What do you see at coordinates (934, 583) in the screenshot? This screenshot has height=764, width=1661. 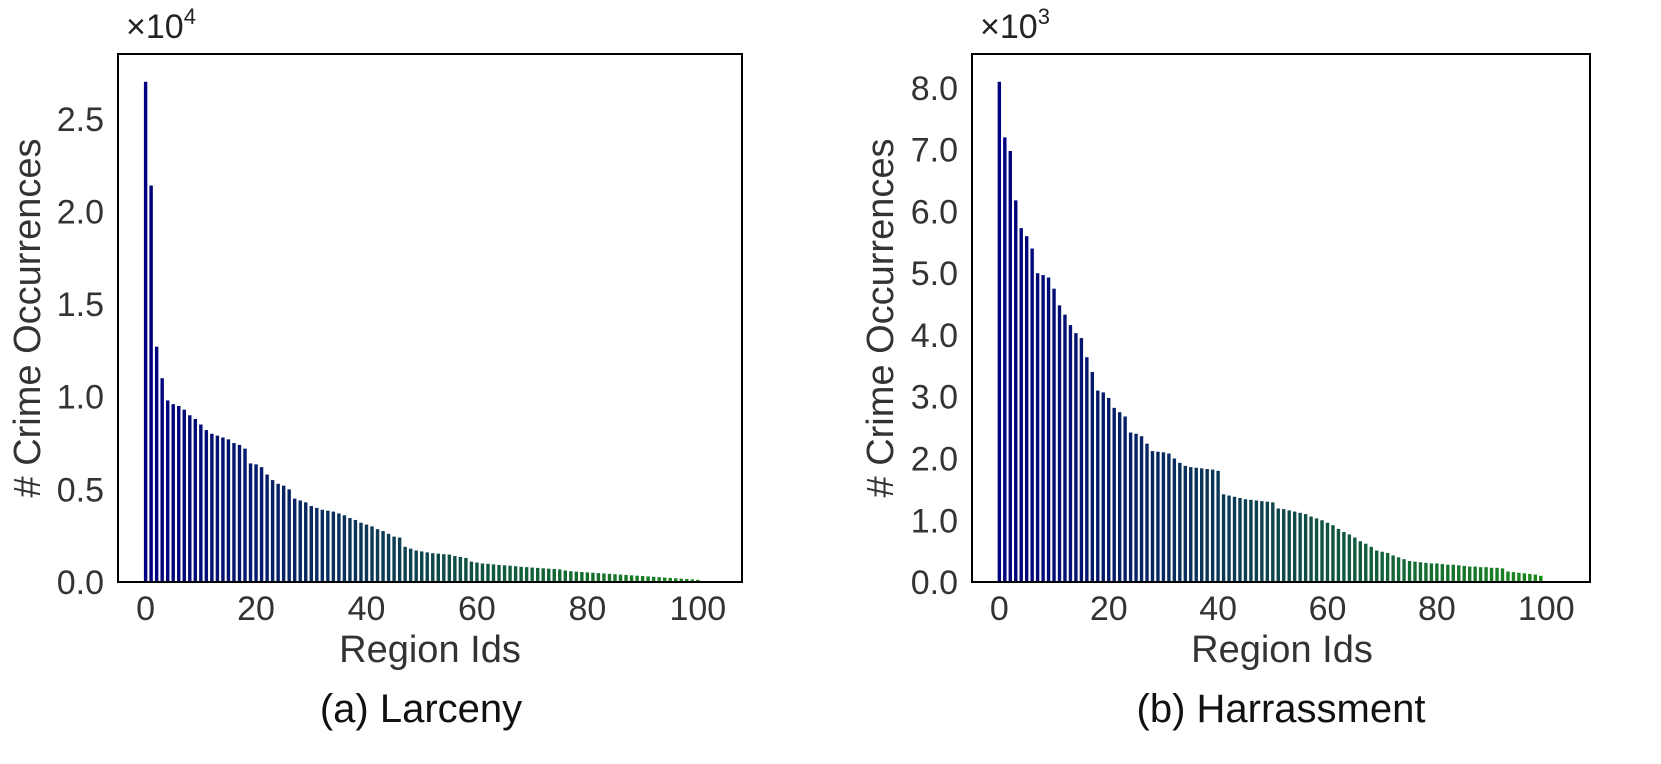 I see `harrassment-y-tick-label: 0.0` at bounding box center [934, 583].